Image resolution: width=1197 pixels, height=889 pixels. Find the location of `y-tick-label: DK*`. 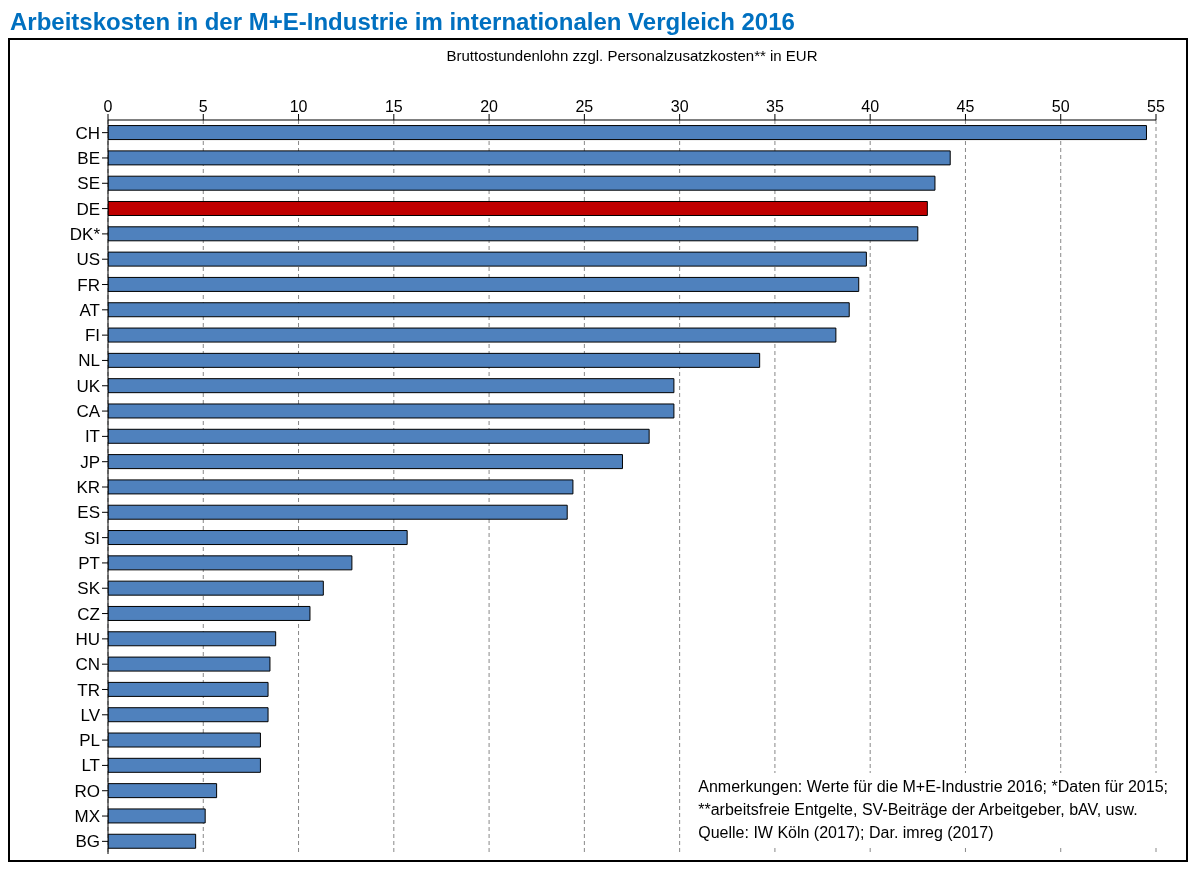

y-tick-label: DK* is located at coordinates (85, 234).